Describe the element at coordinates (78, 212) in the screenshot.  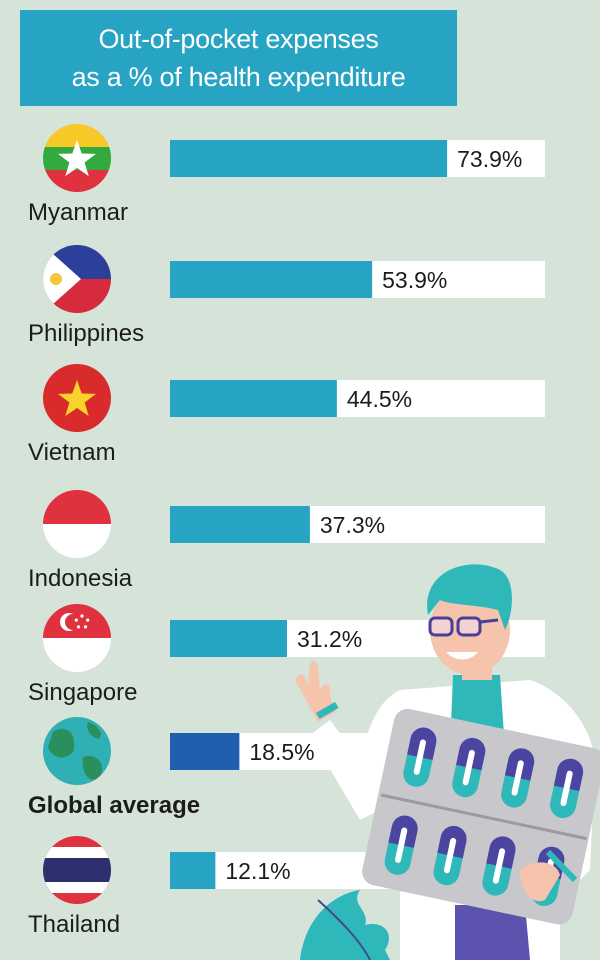
I see `category-label: Myanmar` at that location.